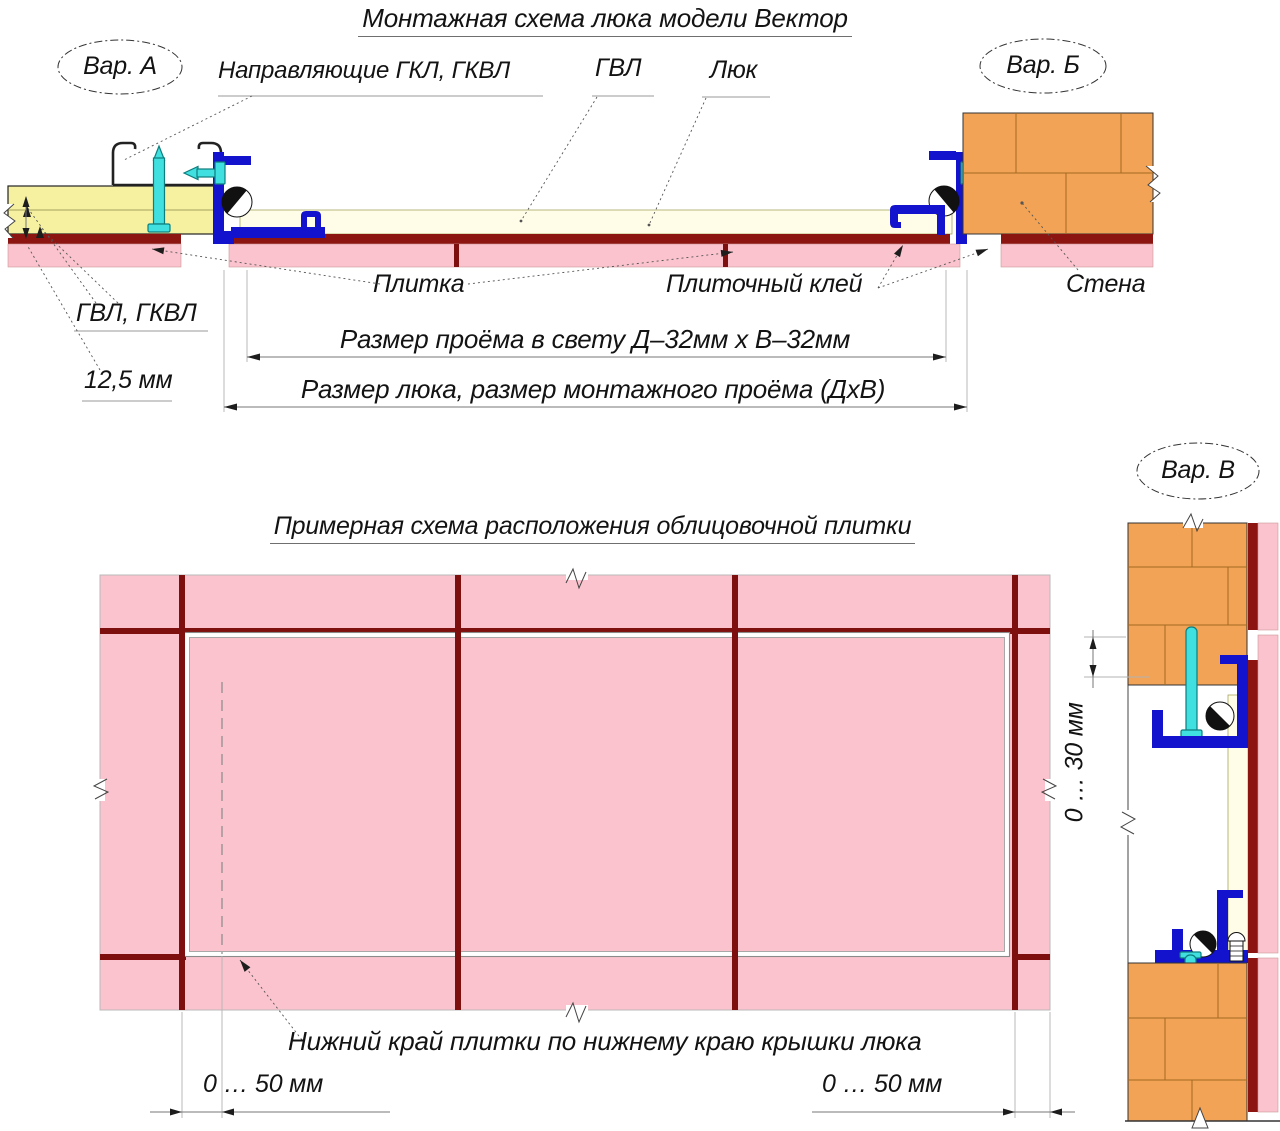 The image size is (1280, 1131). I want to click on variant-a-bubble, so click(120, 67).